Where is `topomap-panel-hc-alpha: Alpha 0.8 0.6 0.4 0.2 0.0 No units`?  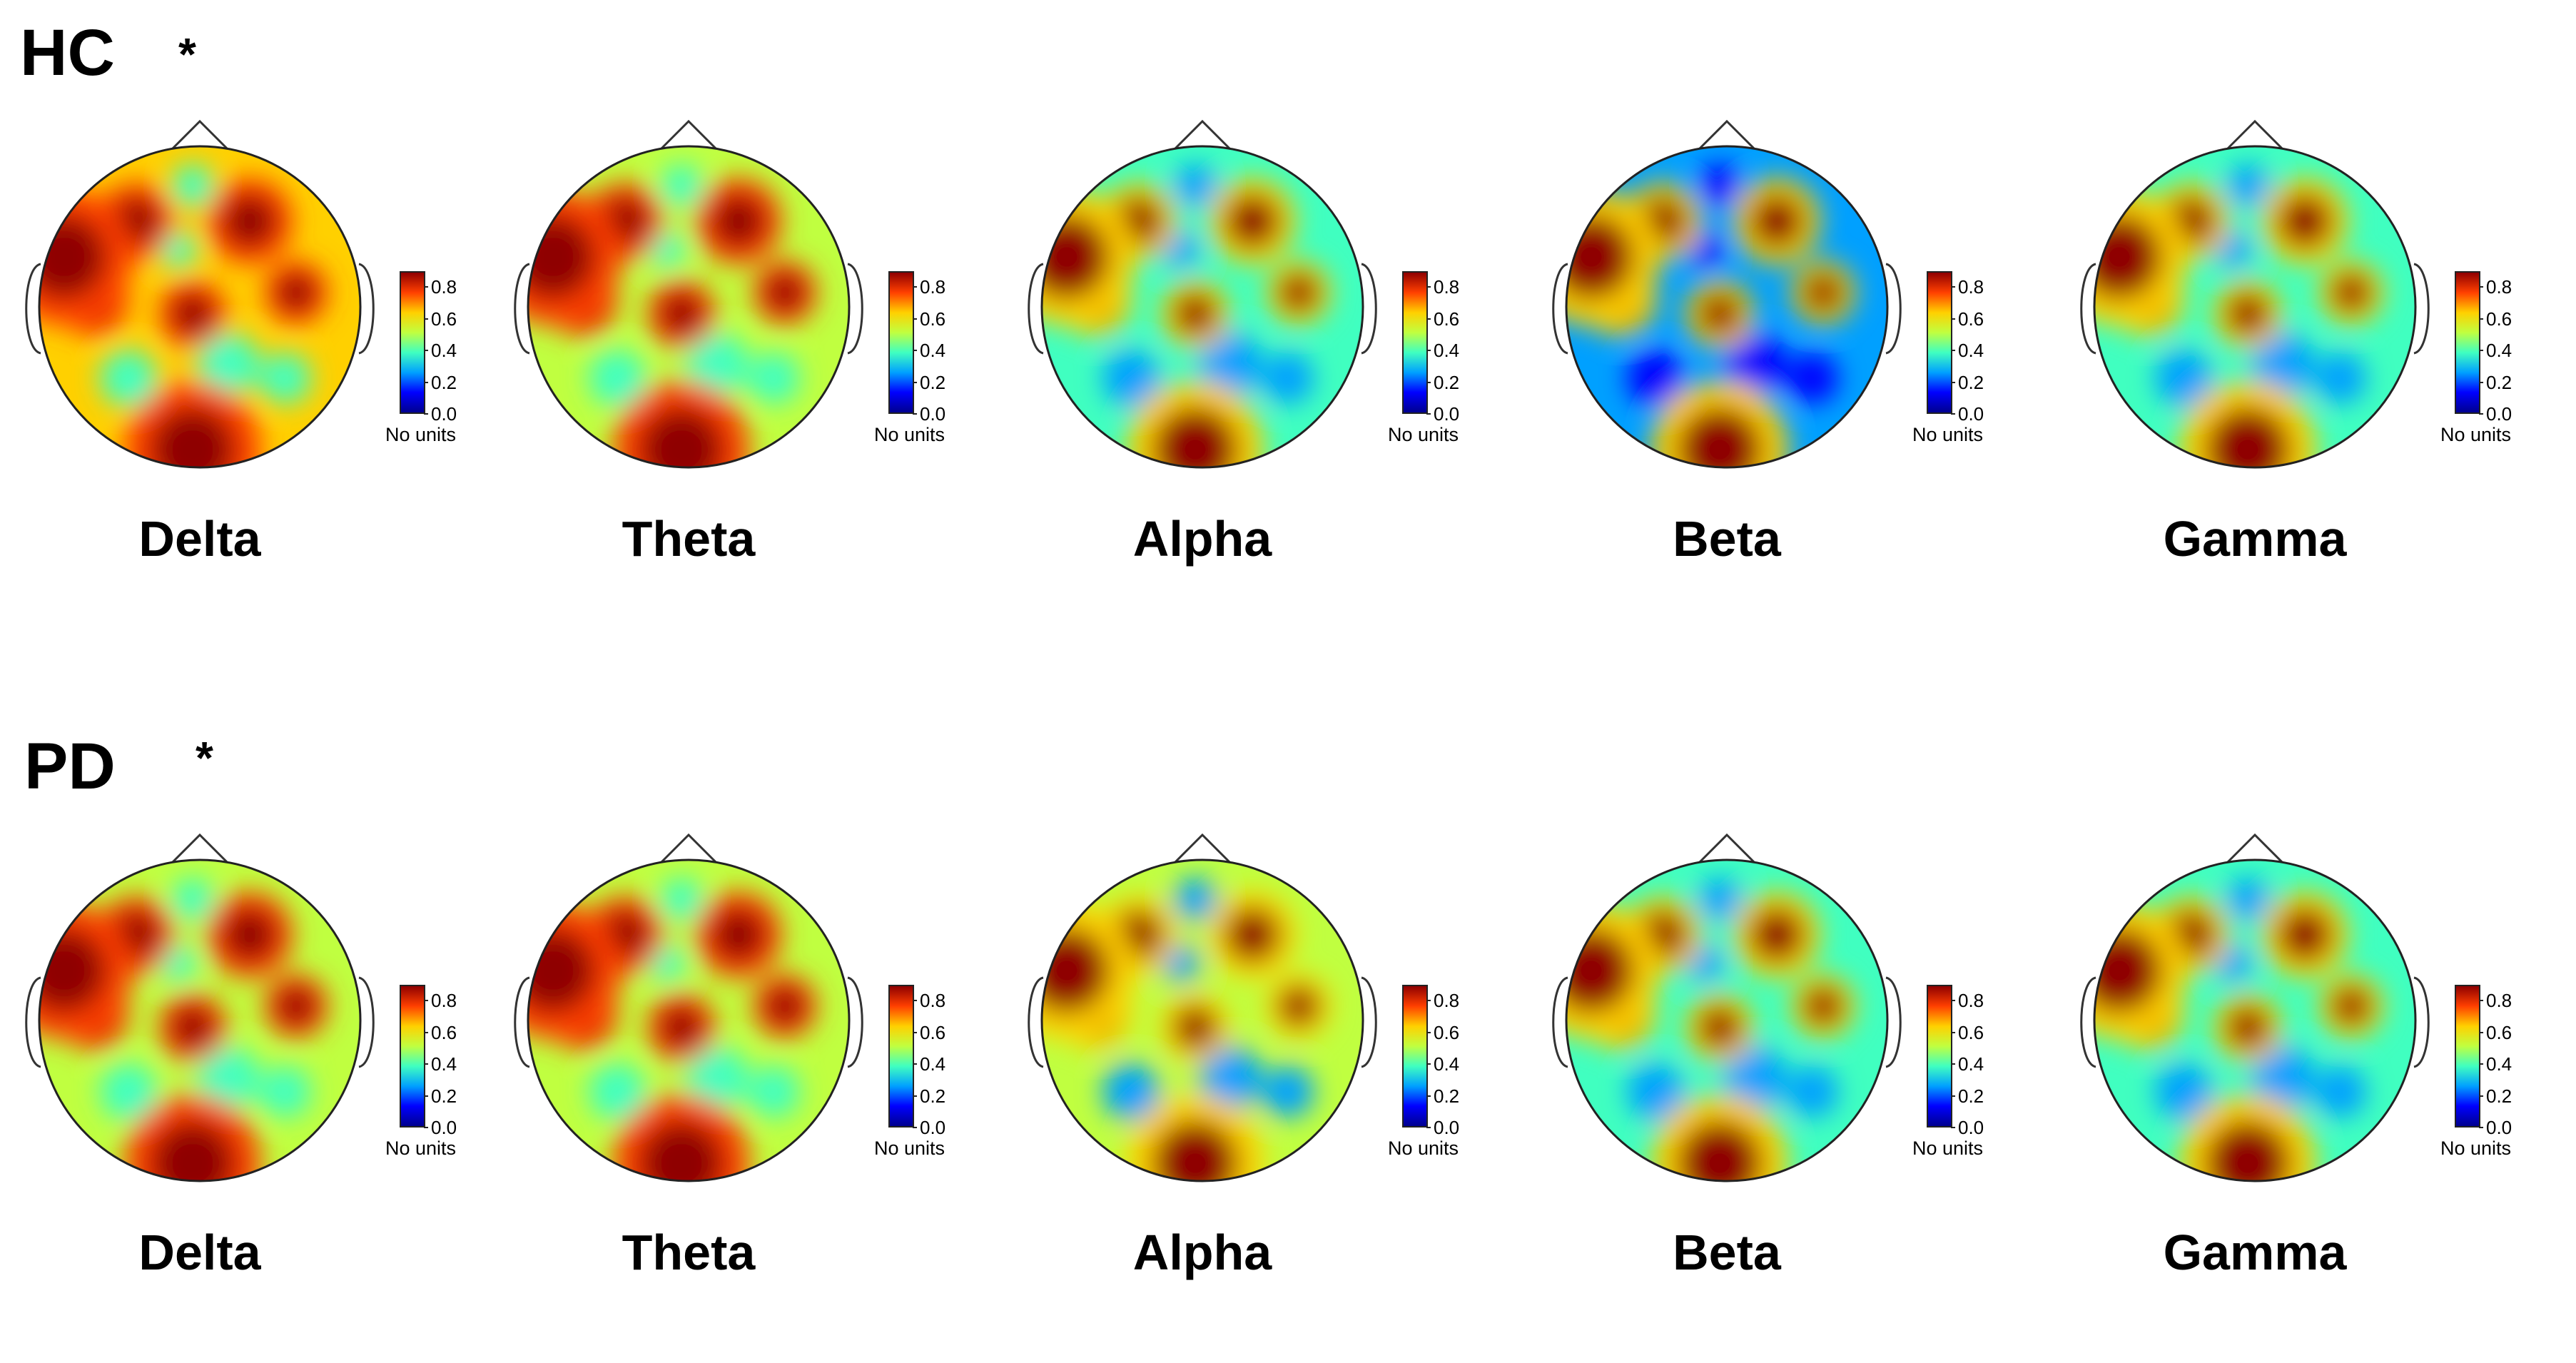
topomap-panel-hc-alpha: Alpha 0.8 0.6 0.4 0.2 0.0 No units is located at coordinates (1266, 363).